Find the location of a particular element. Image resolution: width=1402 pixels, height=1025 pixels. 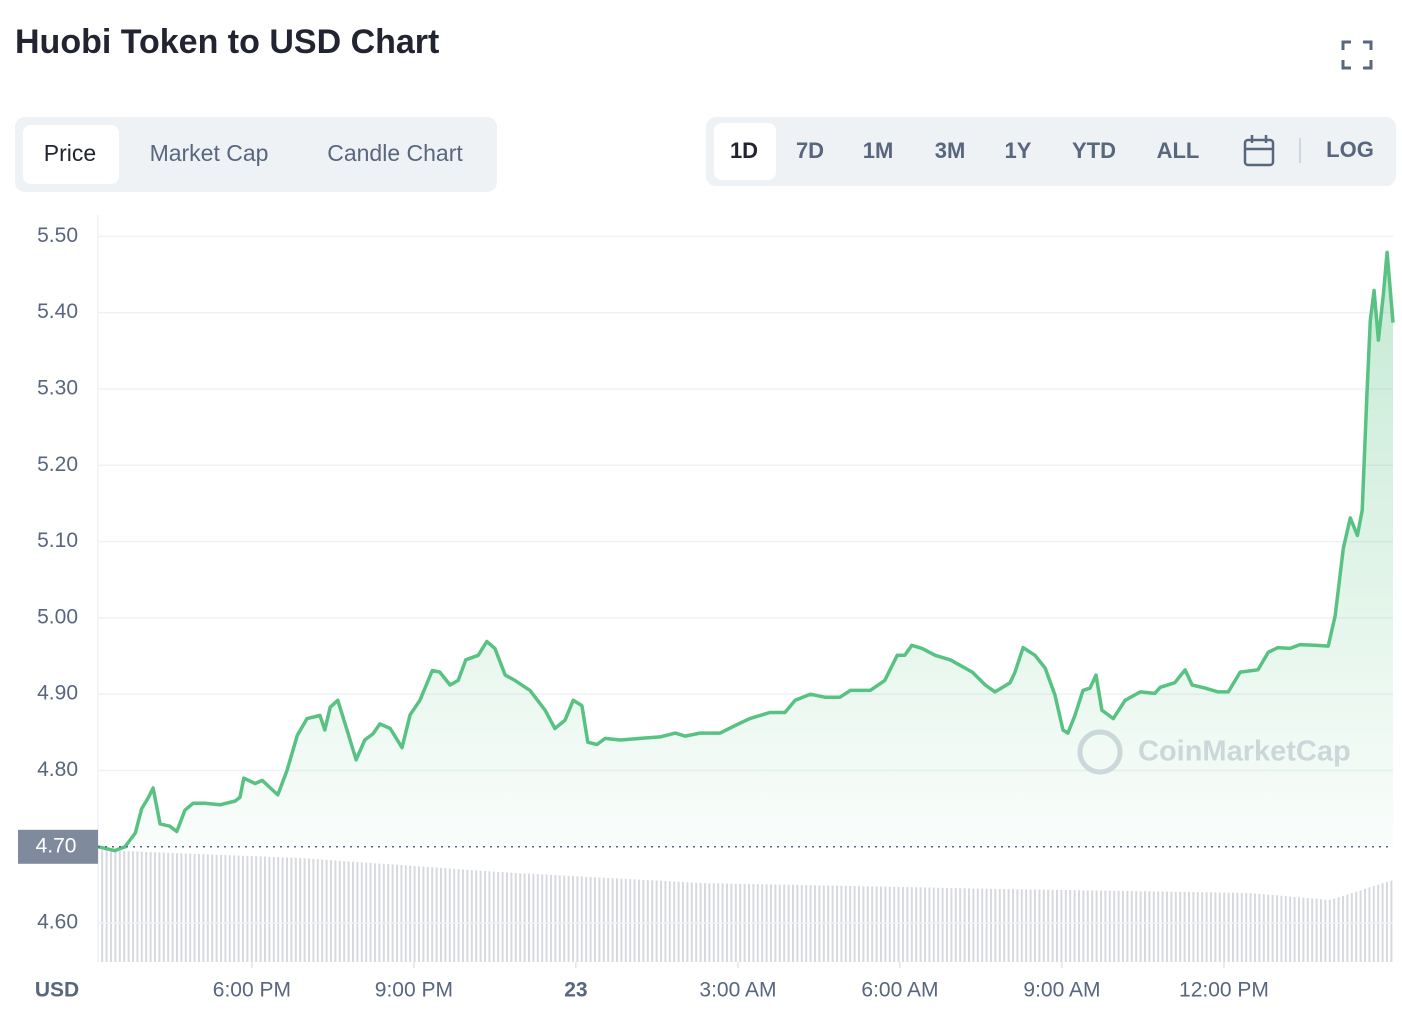

x-tick-label: 23 is located at coordinates (575, 990).